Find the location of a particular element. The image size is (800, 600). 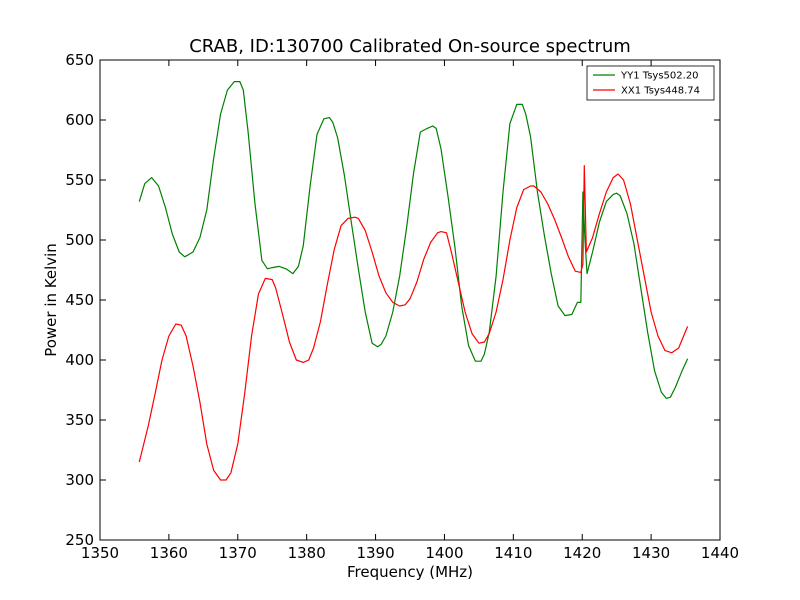

x-tick-label: 1370 is located at coordinates (238, 553).